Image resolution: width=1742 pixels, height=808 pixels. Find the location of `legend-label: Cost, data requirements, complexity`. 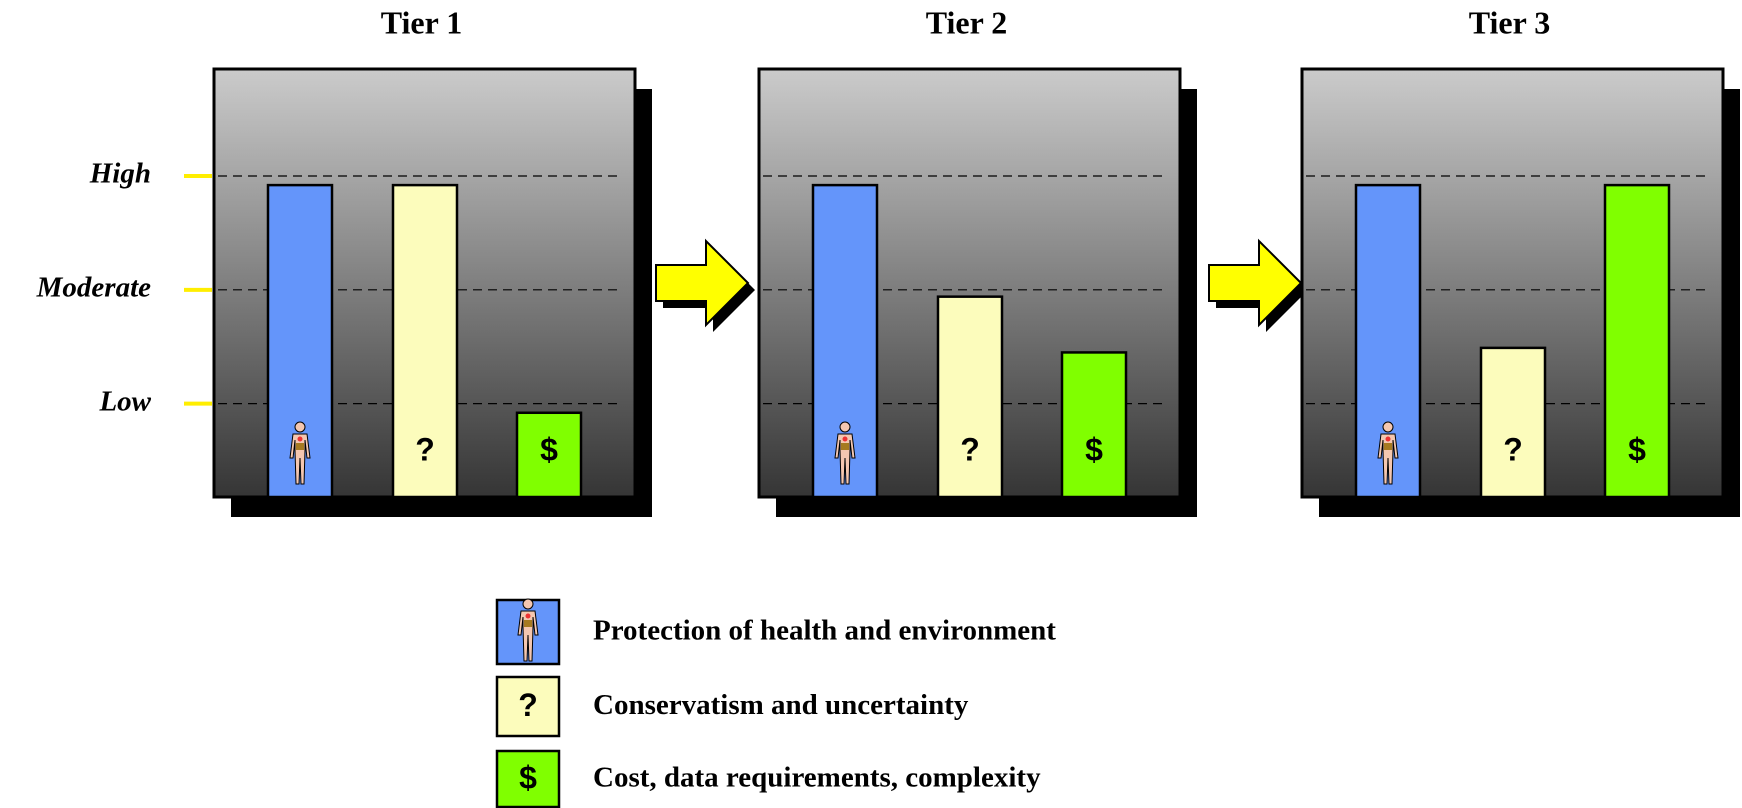

legend-label: Cost, data requirements, complexity is located at coordinates (817, 778).